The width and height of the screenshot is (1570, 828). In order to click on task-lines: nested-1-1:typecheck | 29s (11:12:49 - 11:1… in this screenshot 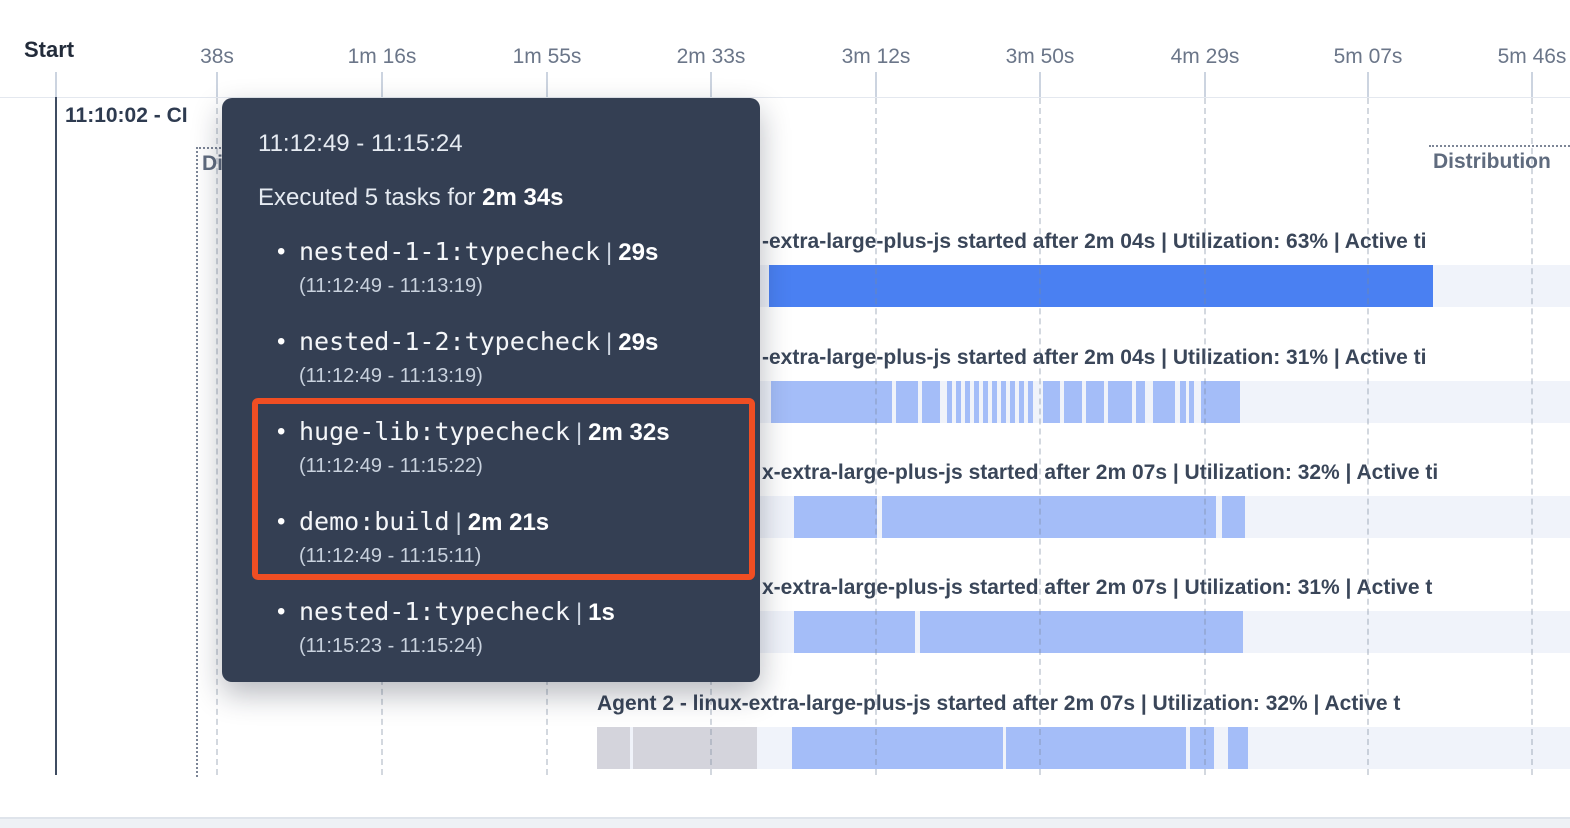, I will do `click(478, 267)`.